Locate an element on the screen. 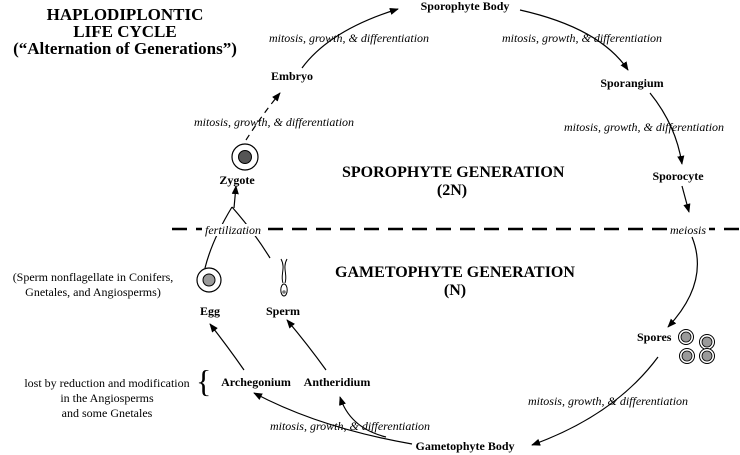  zygote-cell-icon is located at coordinates (245, 157).